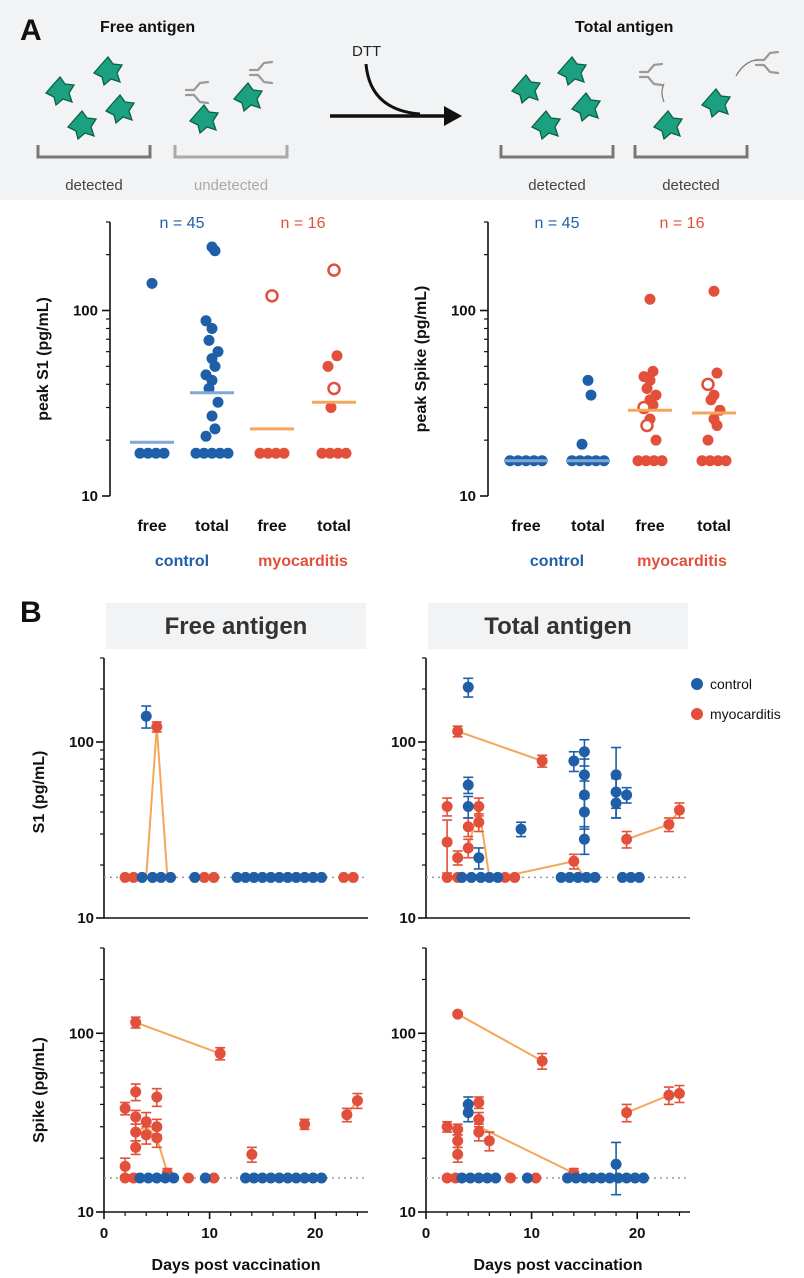 The image size is (804, 1278). What do you see at coordinates (39, 1090) in the screenshot?
I see `y-axis-label-spike: Spike (pg/mL)` at bounding box center [39, 1090].